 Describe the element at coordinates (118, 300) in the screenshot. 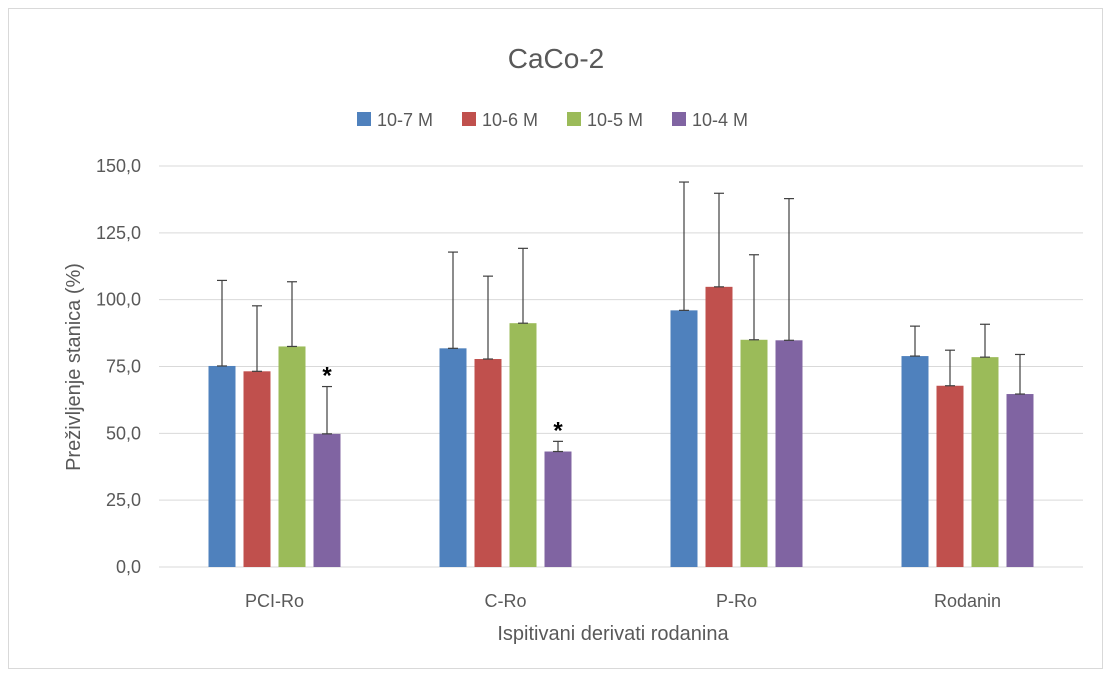

I see `y-tick-label: 100,0` at that location.